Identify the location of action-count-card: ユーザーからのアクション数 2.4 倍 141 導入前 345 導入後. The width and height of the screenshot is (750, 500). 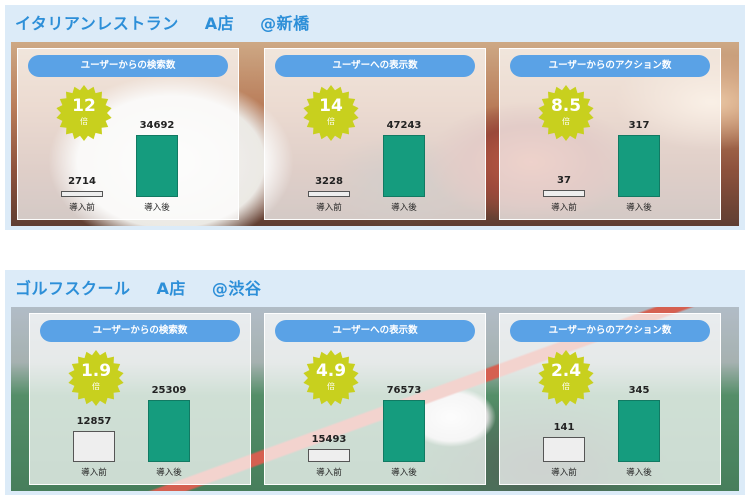
(610, 399).